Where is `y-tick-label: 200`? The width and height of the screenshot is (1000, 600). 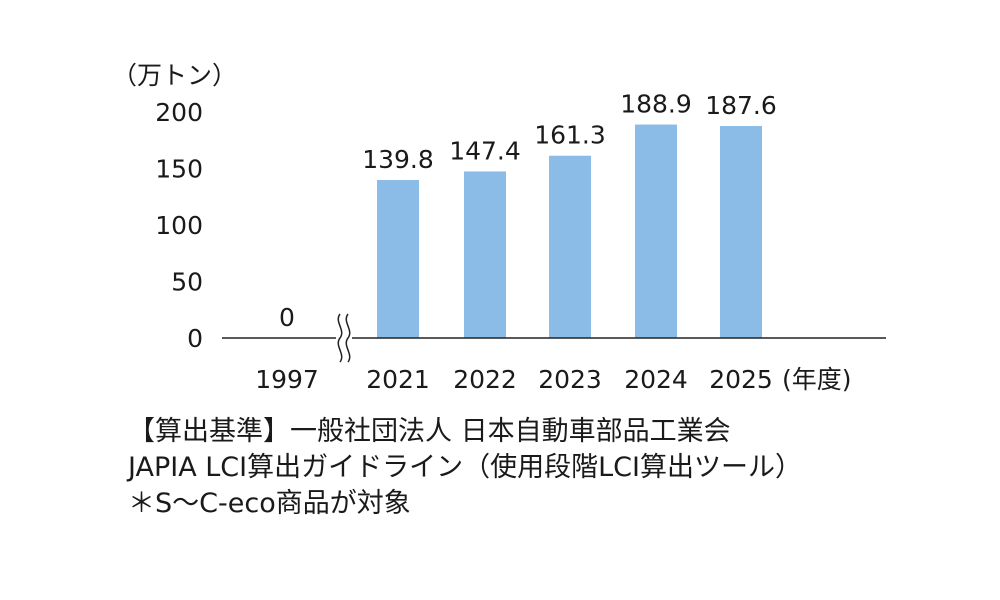
y-tick-label: 200 is located at coordinates (179, 112).